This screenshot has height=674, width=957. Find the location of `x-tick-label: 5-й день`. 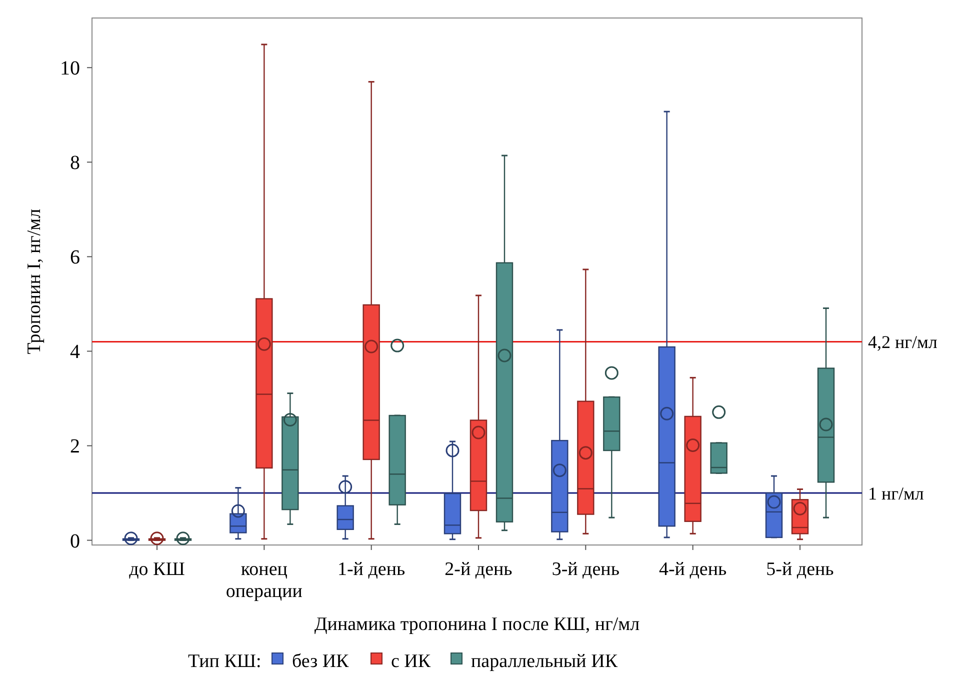

x-tick-label: 5-й день is located at coordinates (800, 569).